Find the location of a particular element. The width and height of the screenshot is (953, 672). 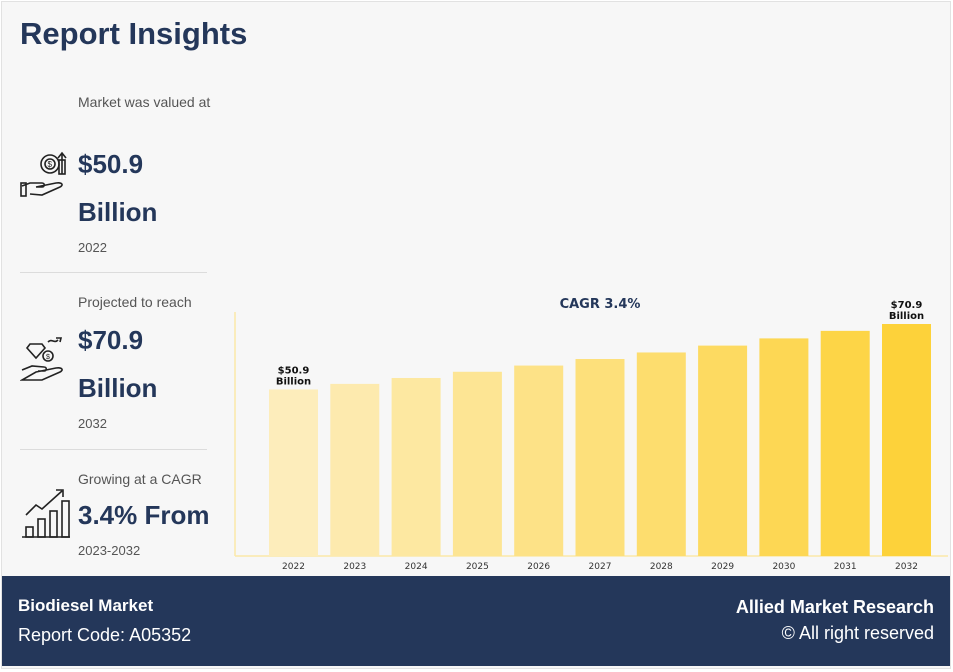

stat-year: 2022 is located at coordinates (92, 247).